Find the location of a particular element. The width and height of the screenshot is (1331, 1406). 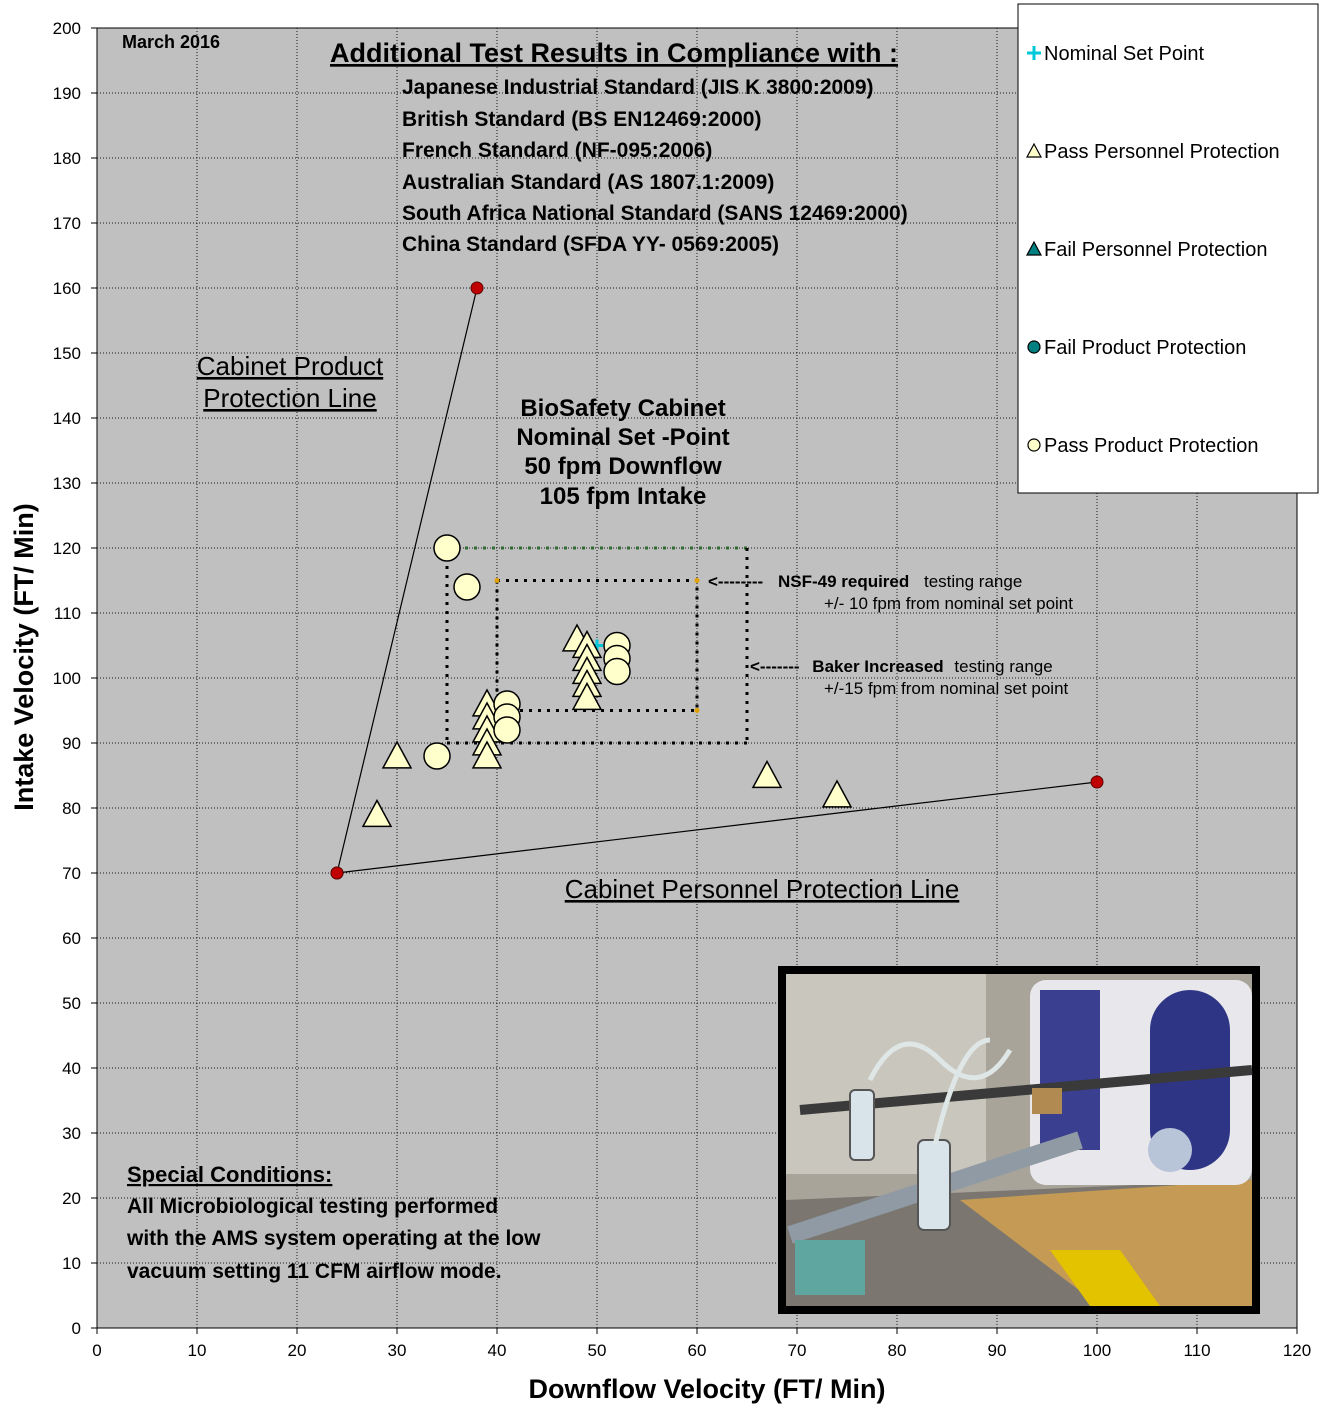

y-tick-label: 200 is located at coordinates (67, 28).